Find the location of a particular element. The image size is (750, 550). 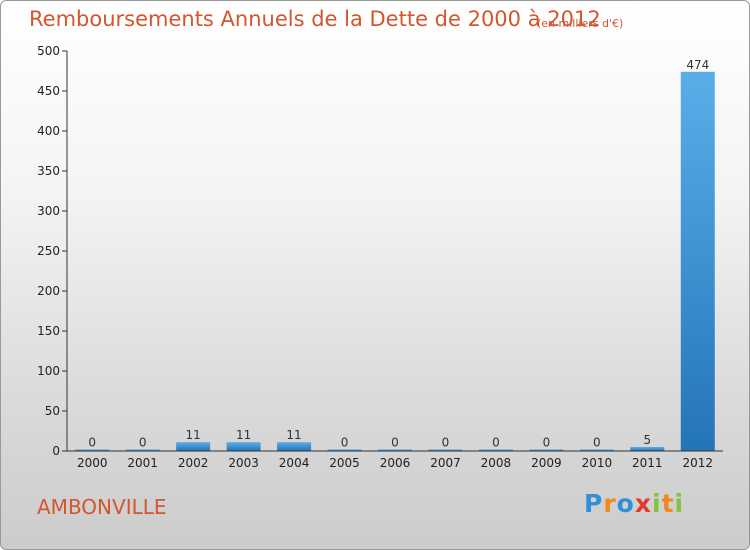

bar-2009 is located at coordinates (546, 450).